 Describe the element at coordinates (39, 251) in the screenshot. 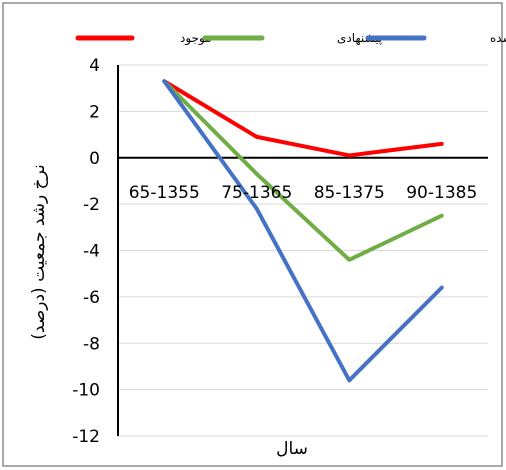

I see `y-axis-title: نرخ رشد جمعیت (درصد)` at that location.